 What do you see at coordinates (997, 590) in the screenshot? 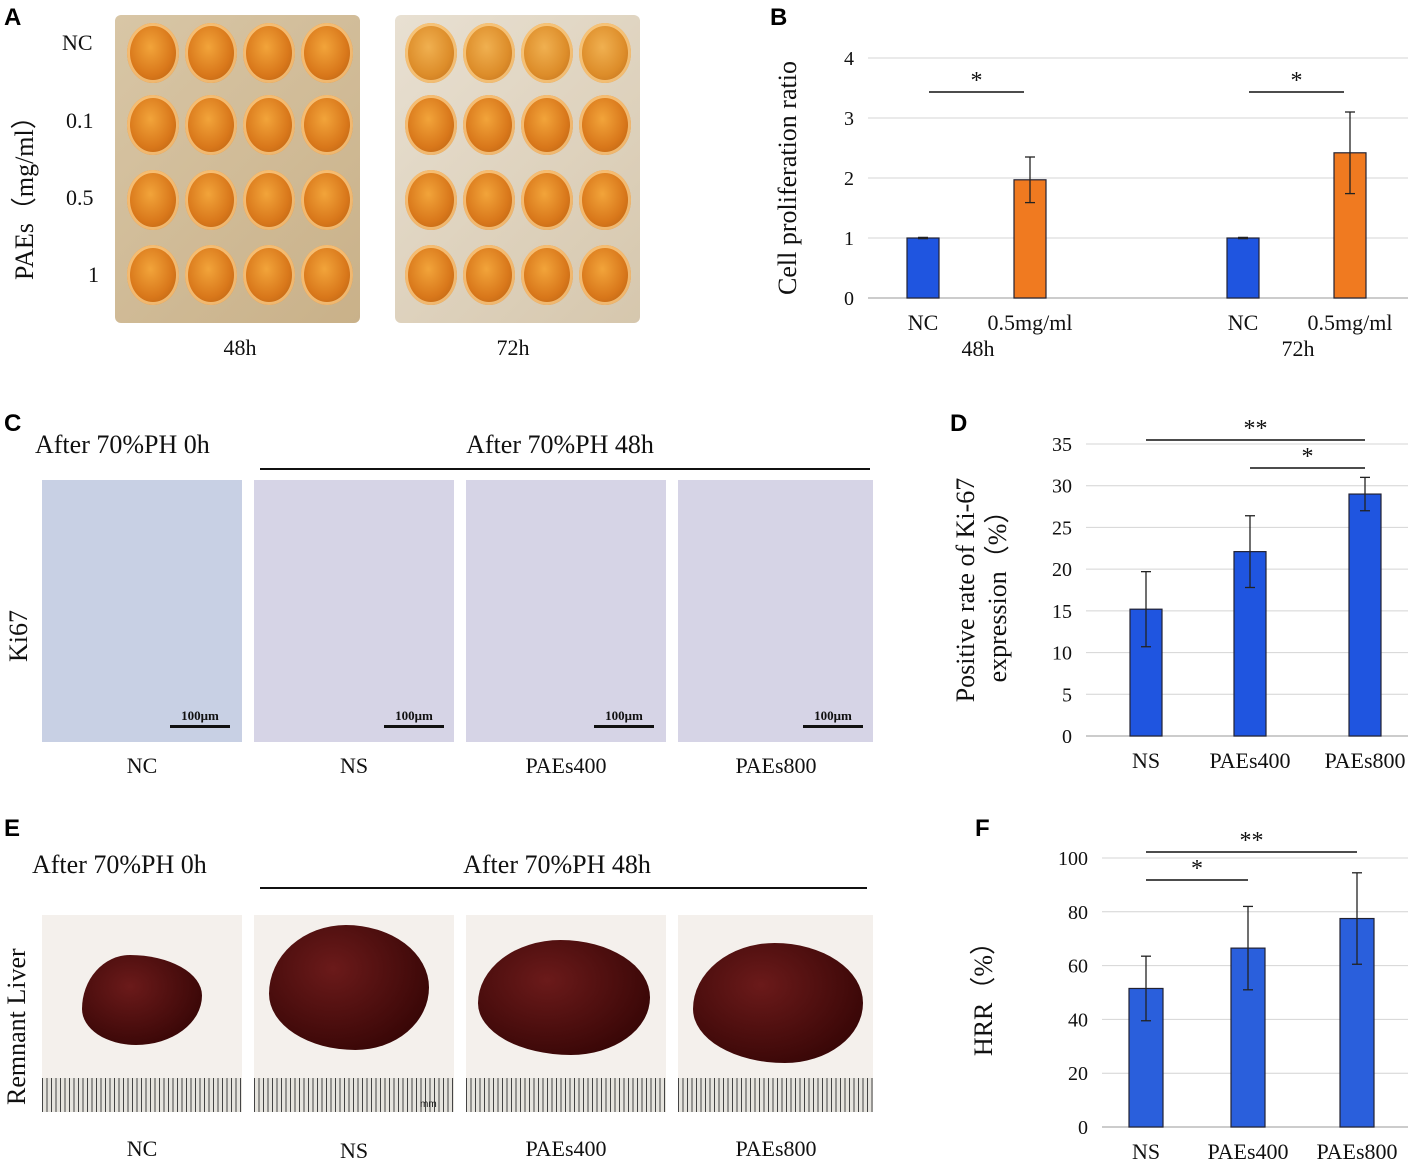
I see `y-axis-label-line2: expression（%）` at bounding box center [997, 590].